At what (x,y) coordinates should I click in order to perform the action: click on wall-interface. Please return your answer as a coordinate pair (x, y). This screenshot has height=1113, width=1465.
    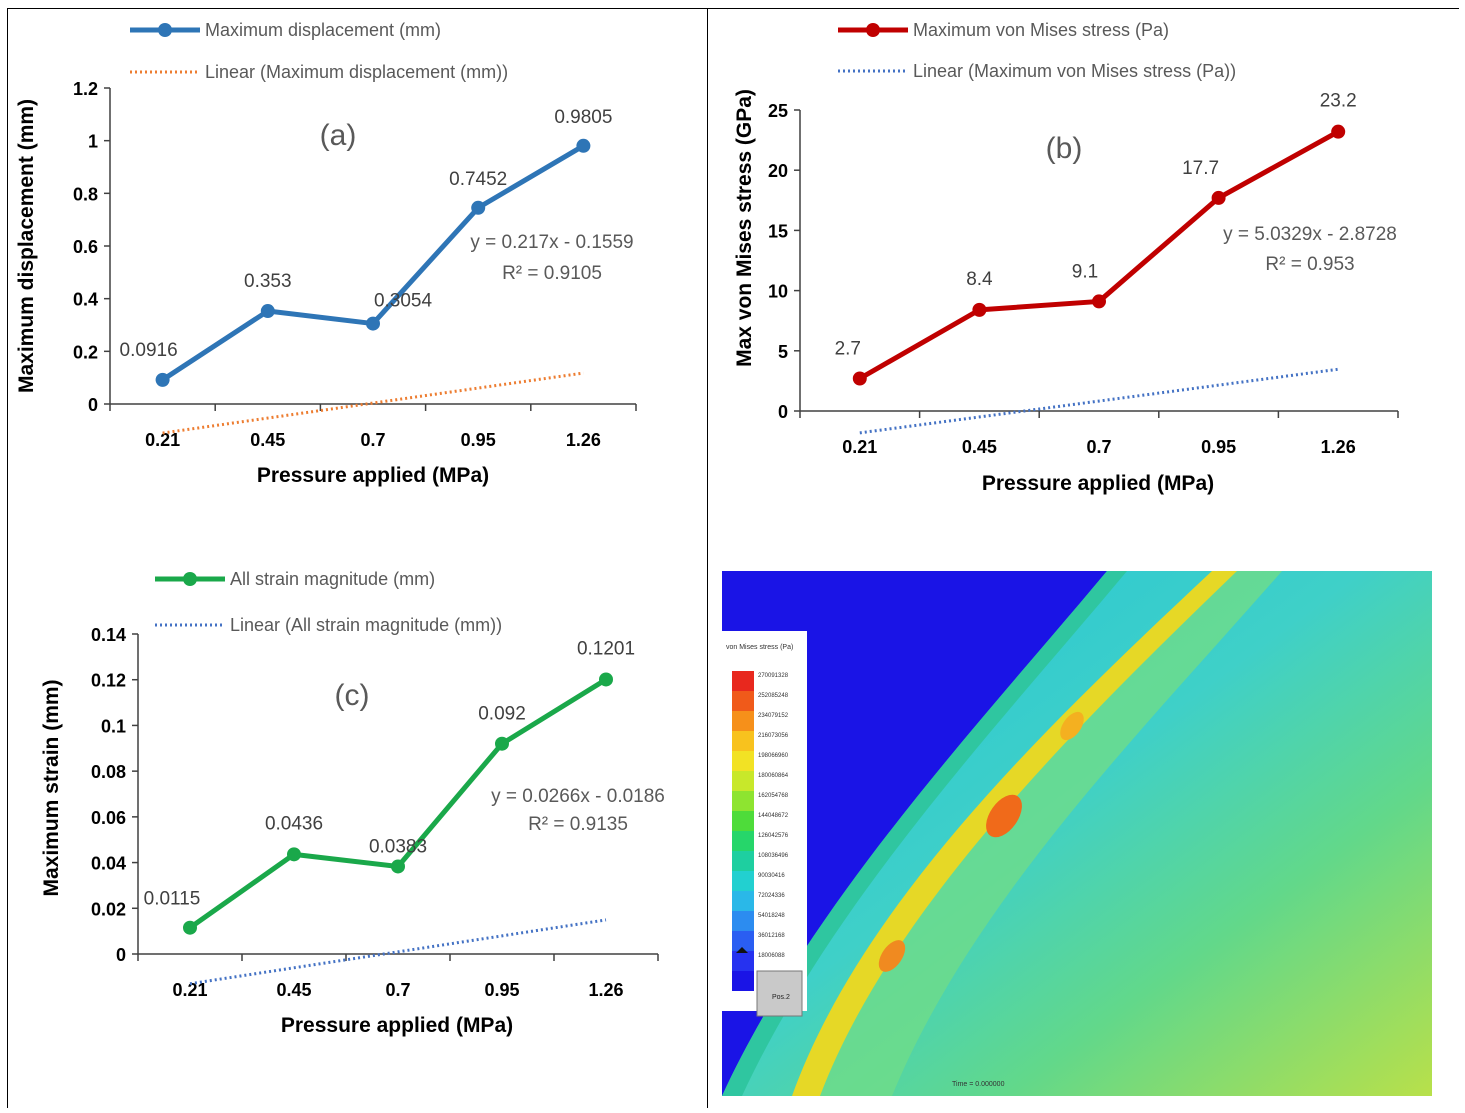
    Looking at the image, I should click on (924, 833).